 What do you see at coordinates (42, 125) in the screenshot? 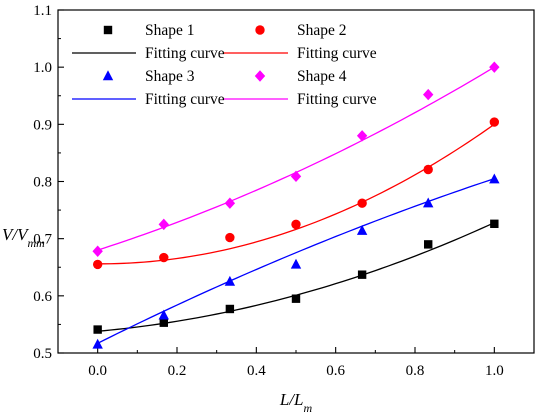
I see `y-tick-label: 0.9` at bounding box center [42, 125].